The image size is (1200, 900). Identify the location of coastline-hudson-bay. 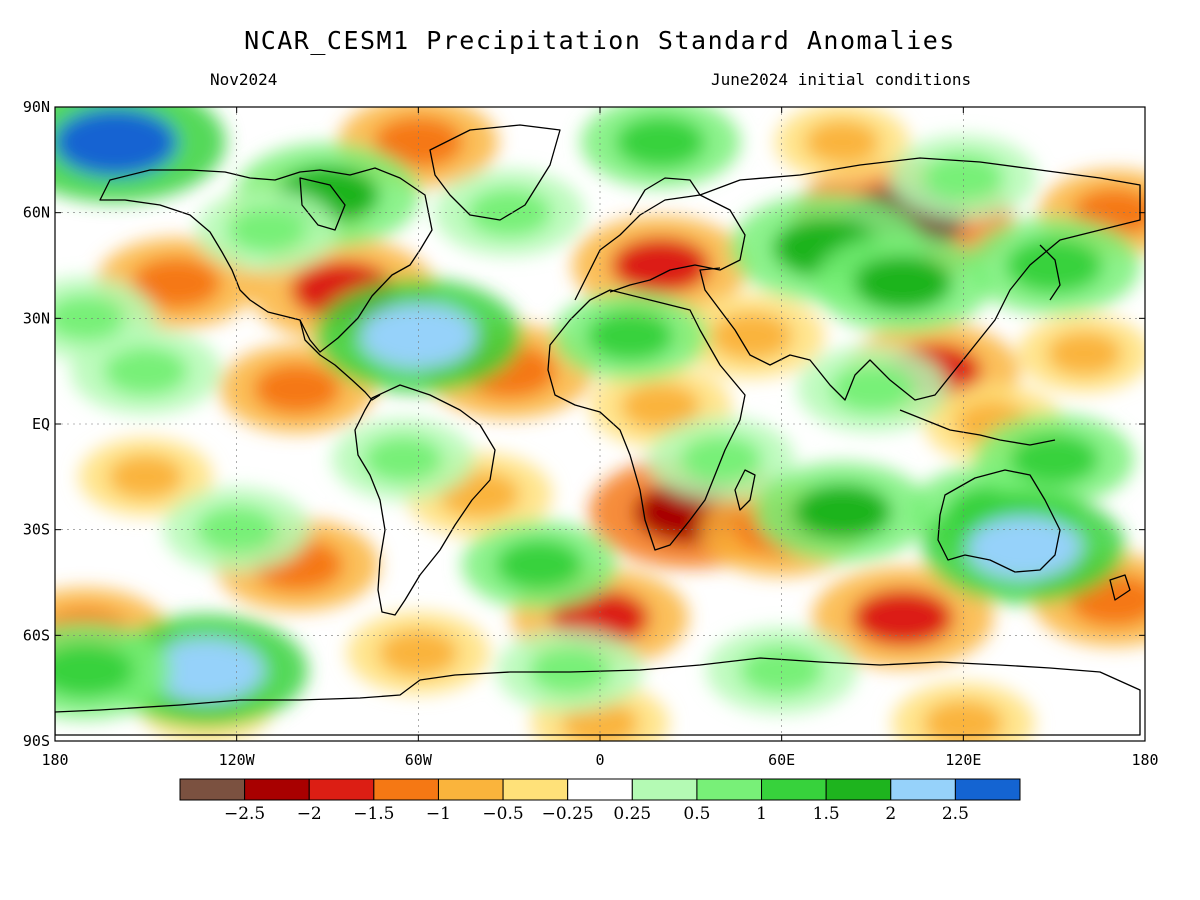
(322, 204).